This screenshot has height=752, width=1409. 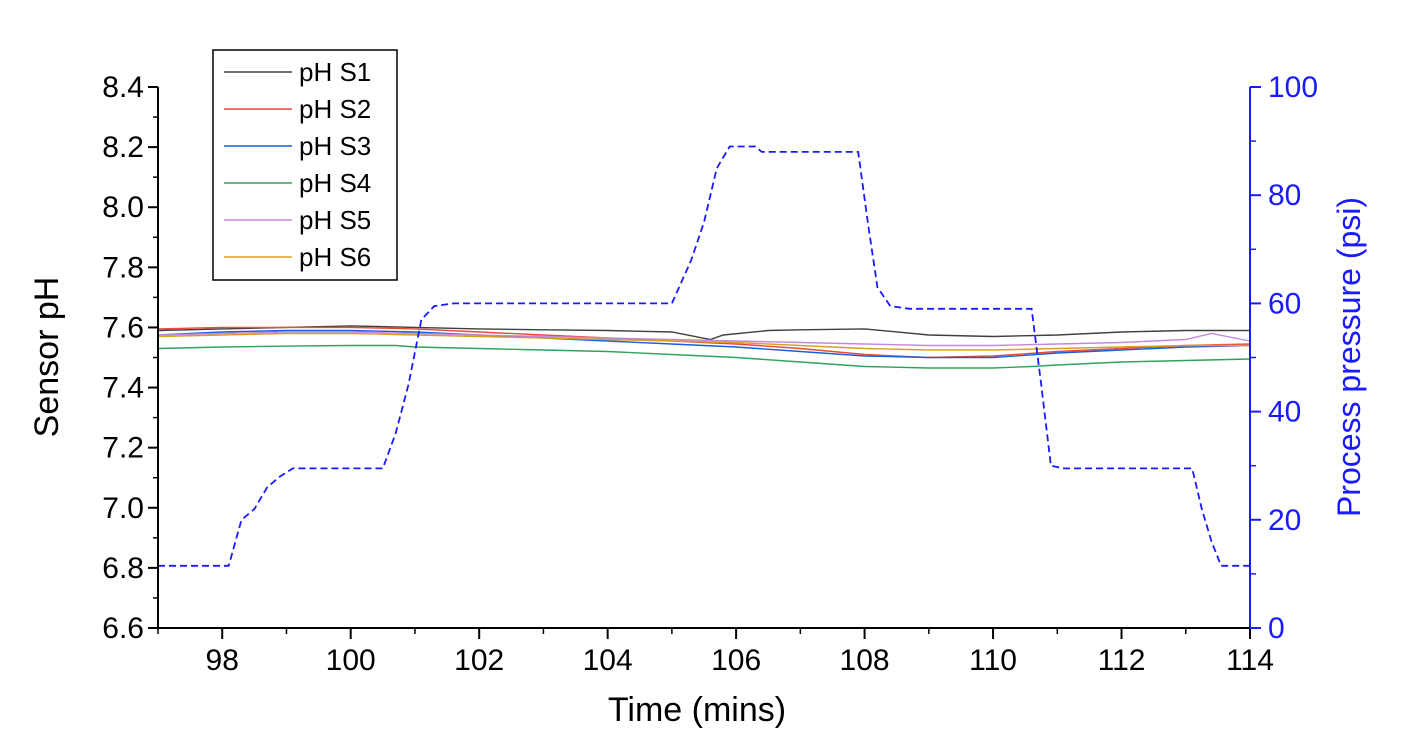 I want to click on y-axis-title: Sensor pH, so click(x=47, y=357).